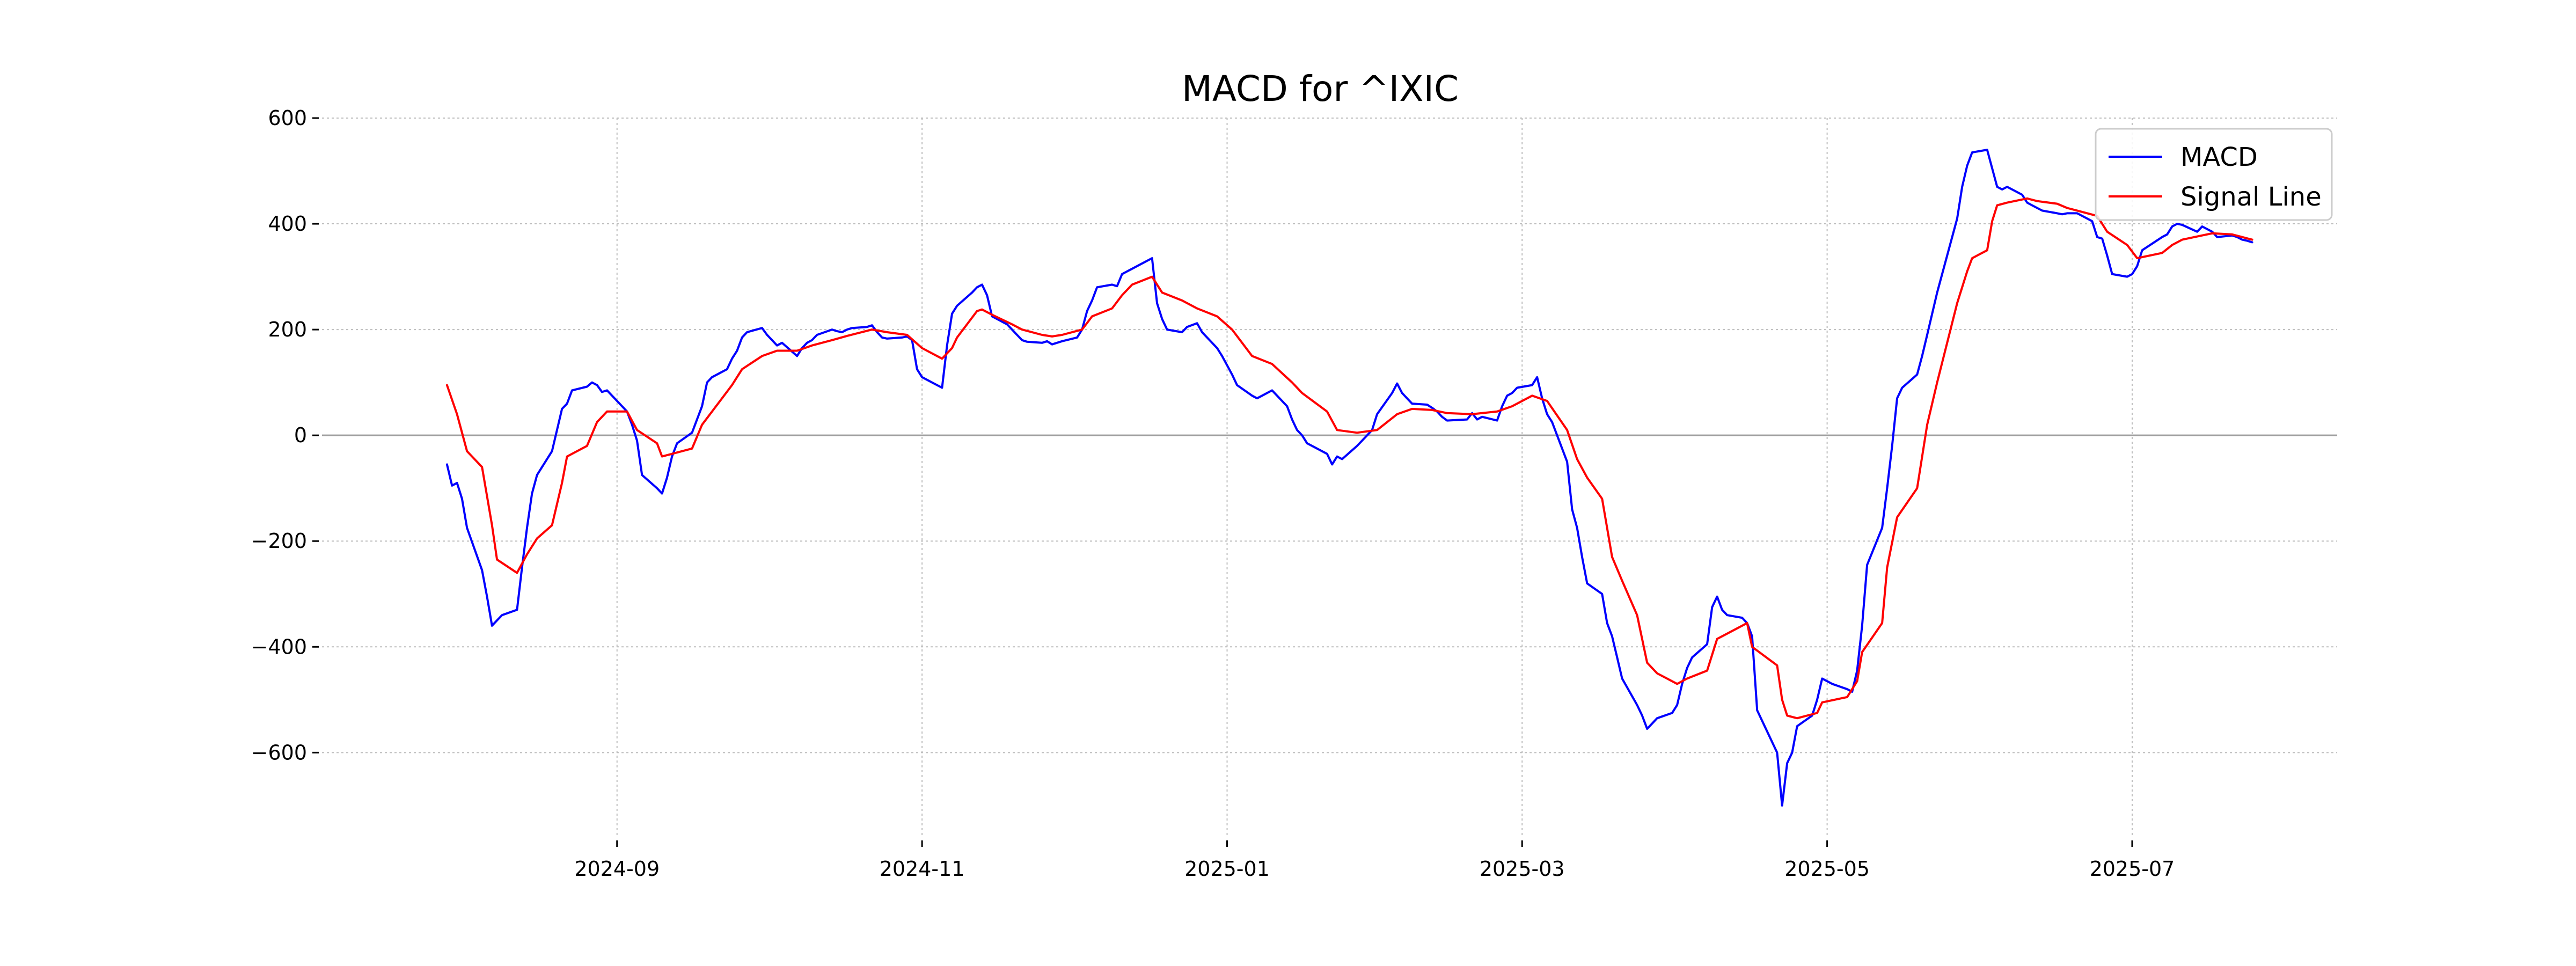 The height and width of the screenshot is (966, 2576). What do you see at coordinates (279, 752) in the screenshot?
I see `y-tick-label: −600` at bounding box center [279, 752].